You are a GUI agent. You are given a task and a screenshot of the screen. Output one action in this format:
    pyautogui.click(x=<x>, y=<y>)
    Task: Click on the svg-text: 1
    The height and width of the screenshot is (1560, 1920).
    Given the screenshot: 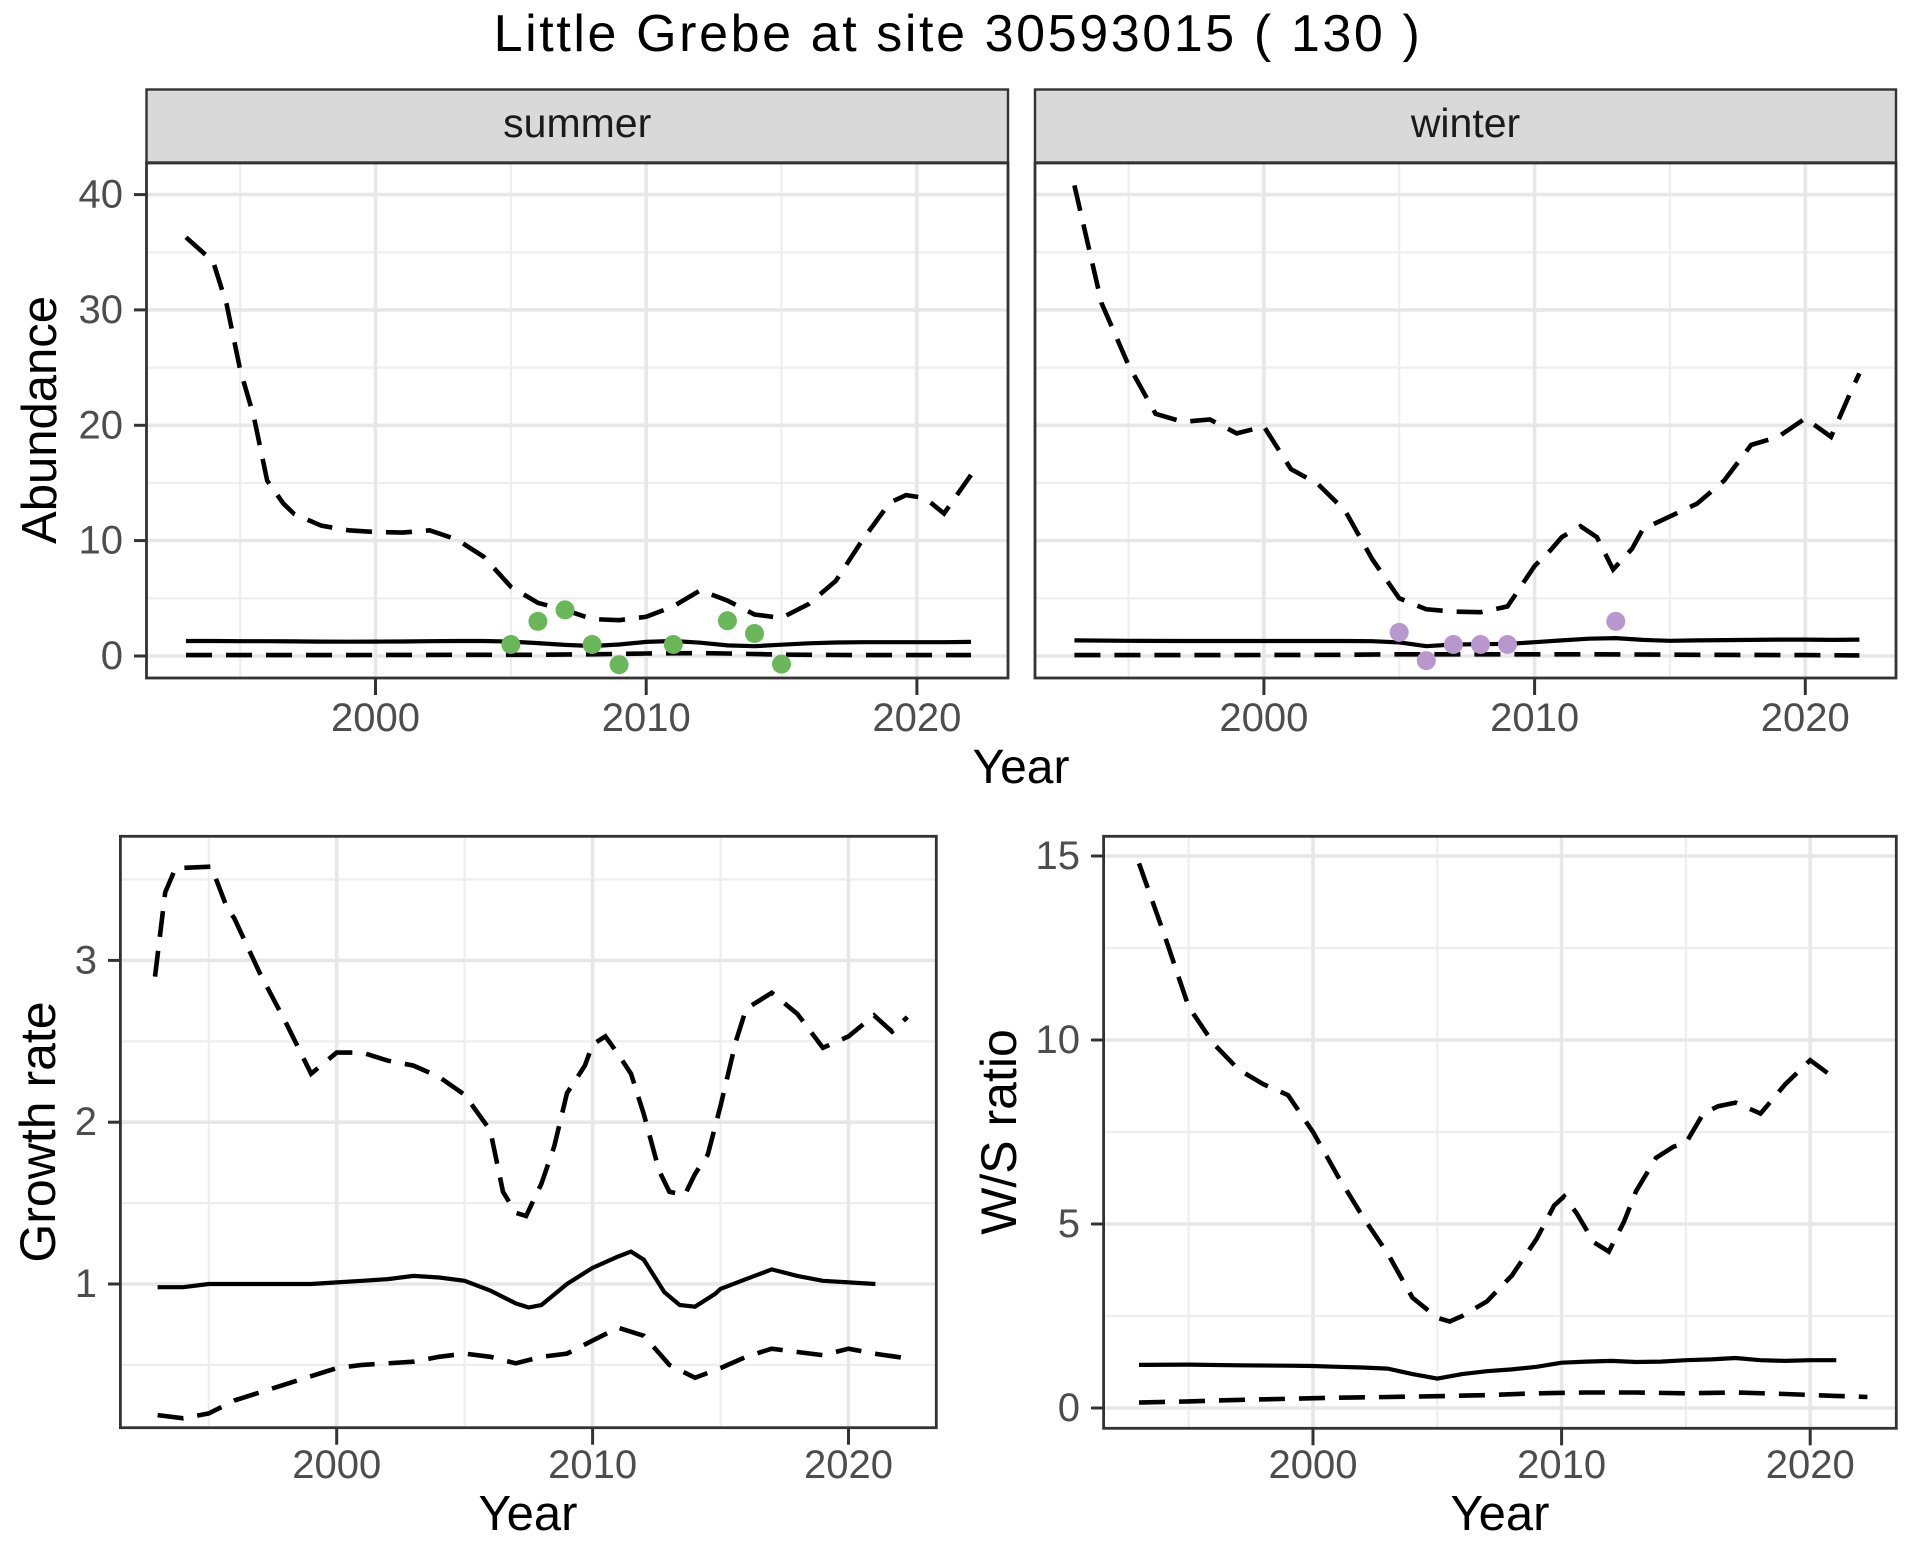 What is the action you would take?
    pyautogui.click(x=86, y=1284)
    